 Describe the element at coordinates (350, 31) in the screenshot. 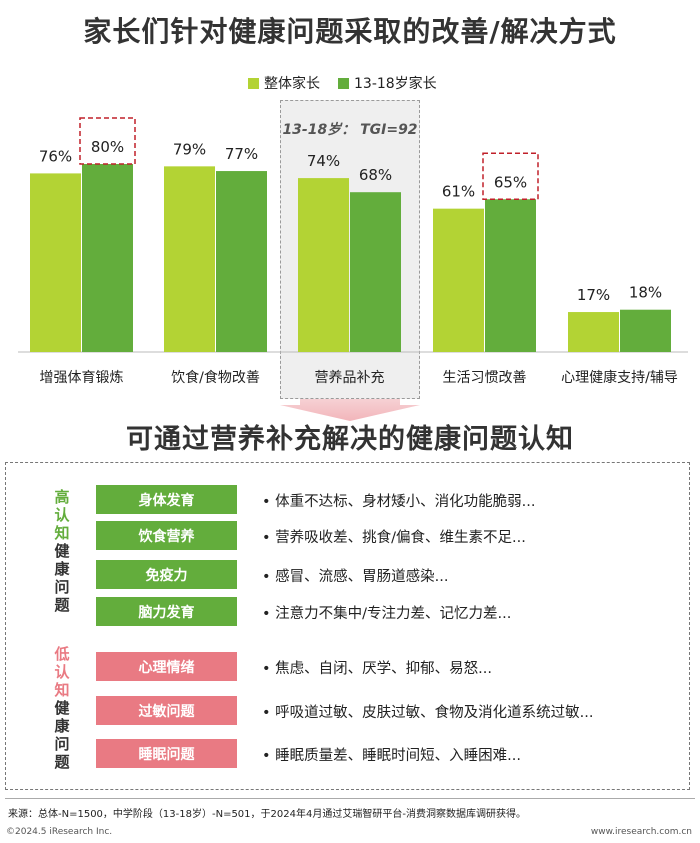

I see `page-title: 家长们针对健康问题采取的改善/解决方式` at that location.